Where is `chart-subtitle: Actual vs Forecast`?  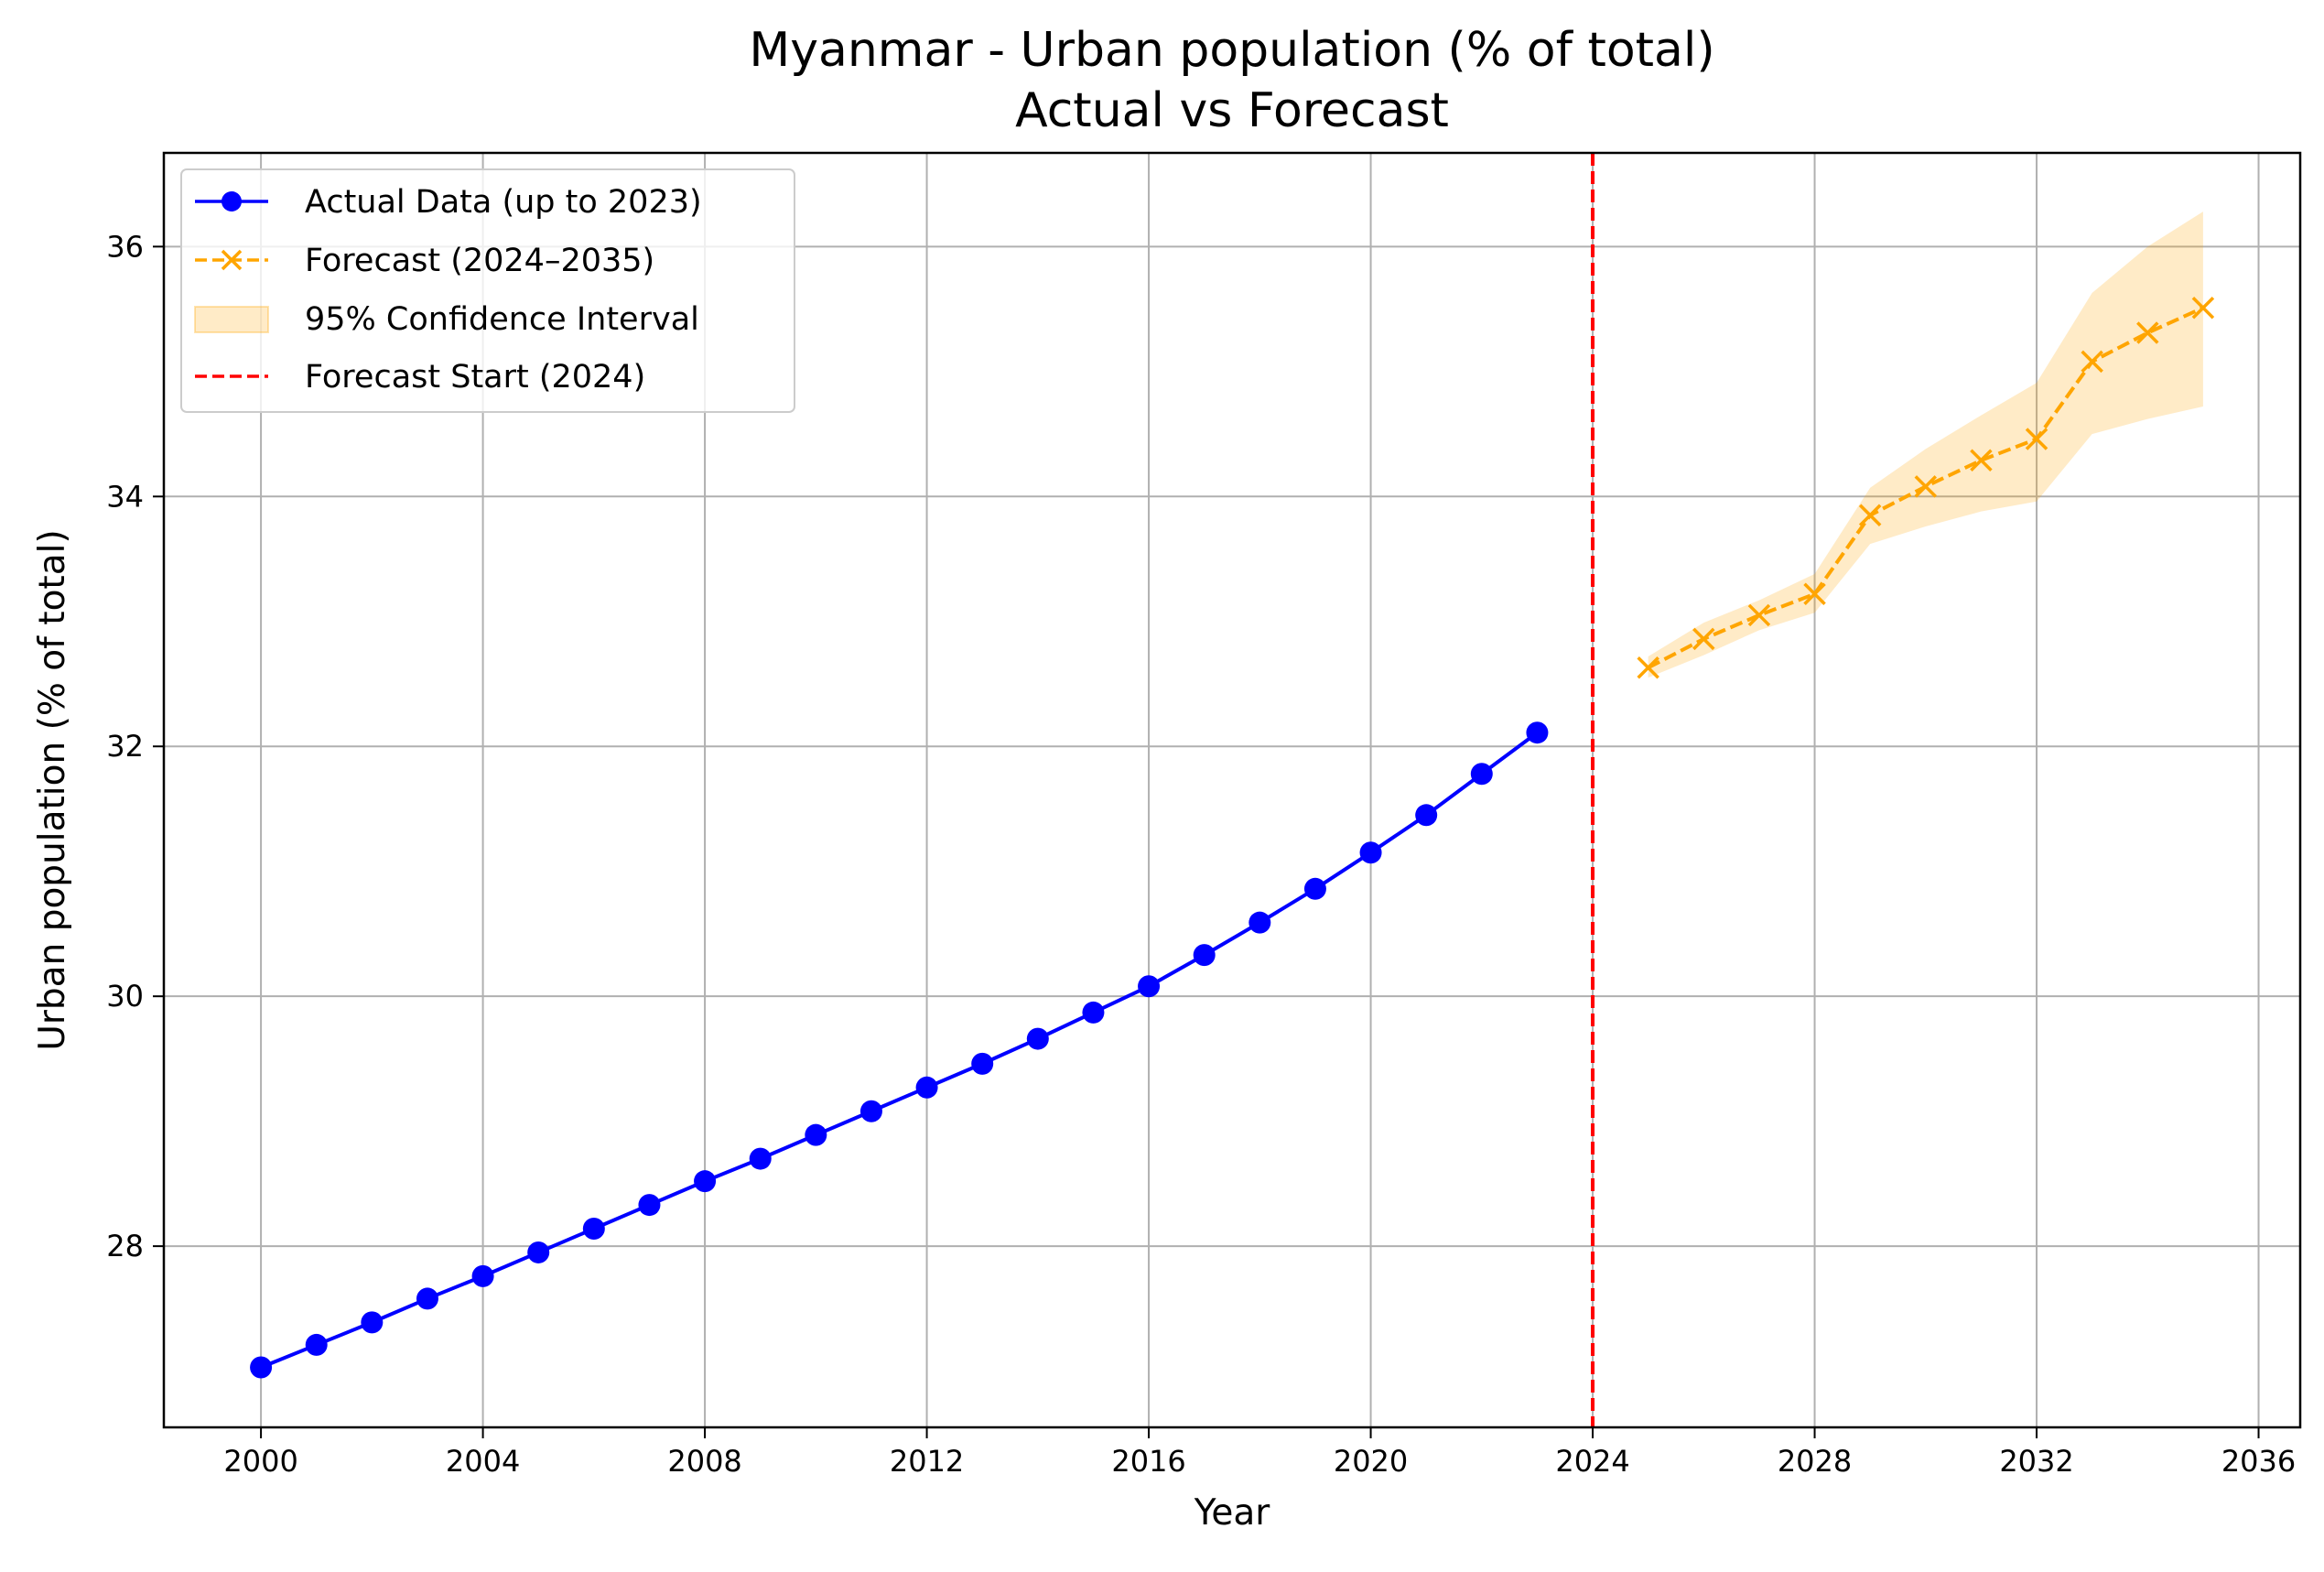 chart-subtitle: Actual vs Forecast is located at coordinates (1232, 110).